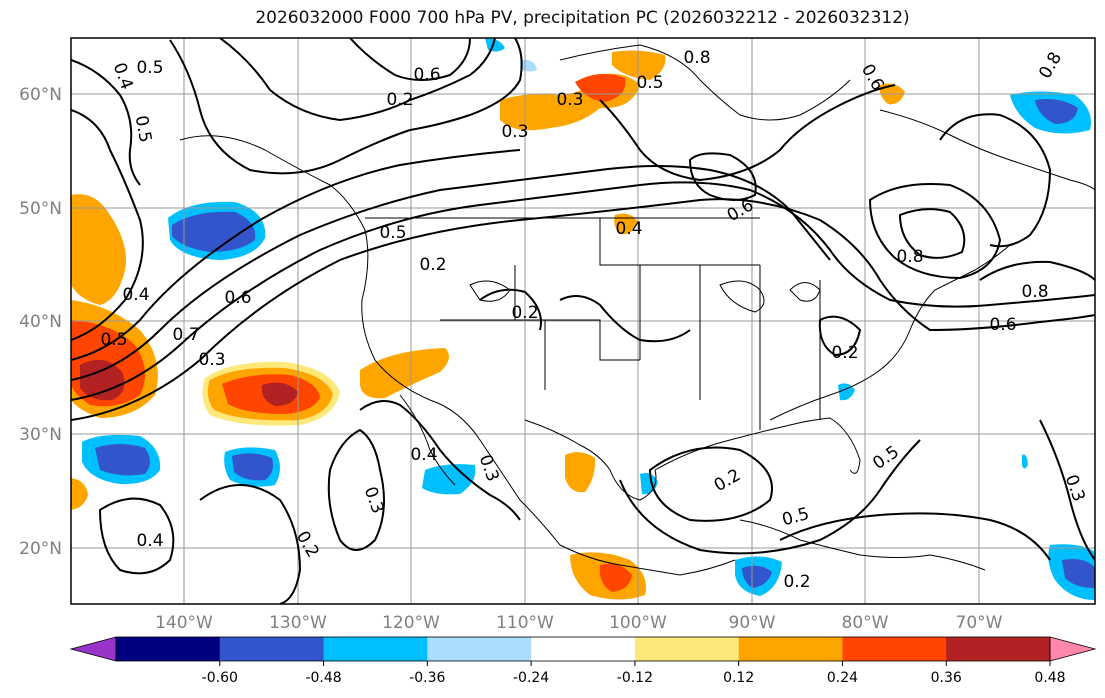 Image resolution: width=1105 pixels, height=698 pixels. I want to click on colorbar-tick-label: -0.24, so click(531, 678).